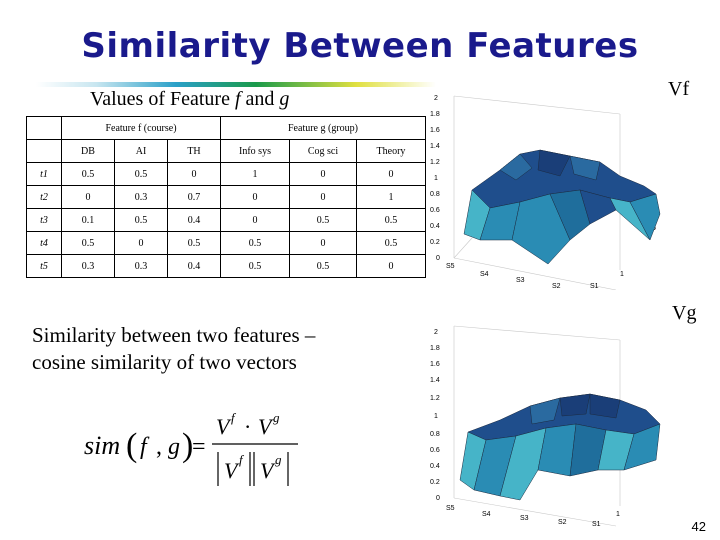 This screenshot has height=540, width=720. I want to click on table-group-header: Feature f (course) Feature g (group), so click(226, 128).